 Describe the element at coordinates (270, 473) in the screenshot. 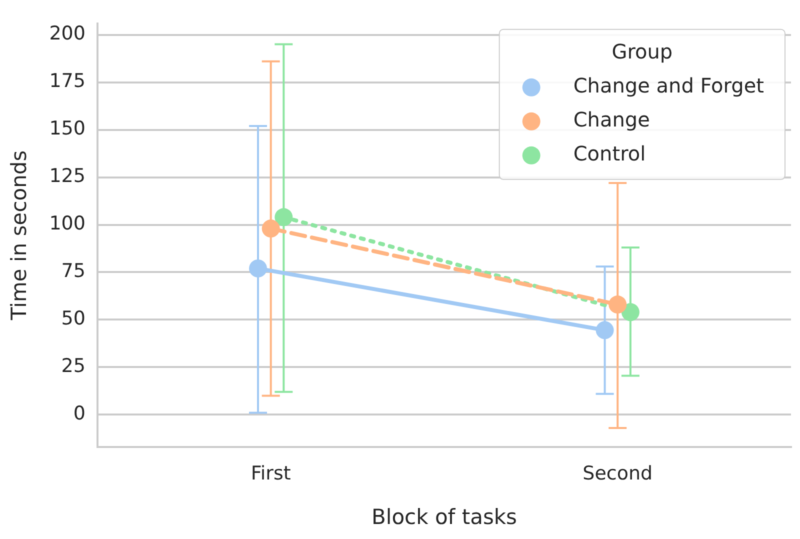

I see `x-tick-label: First` at that location.